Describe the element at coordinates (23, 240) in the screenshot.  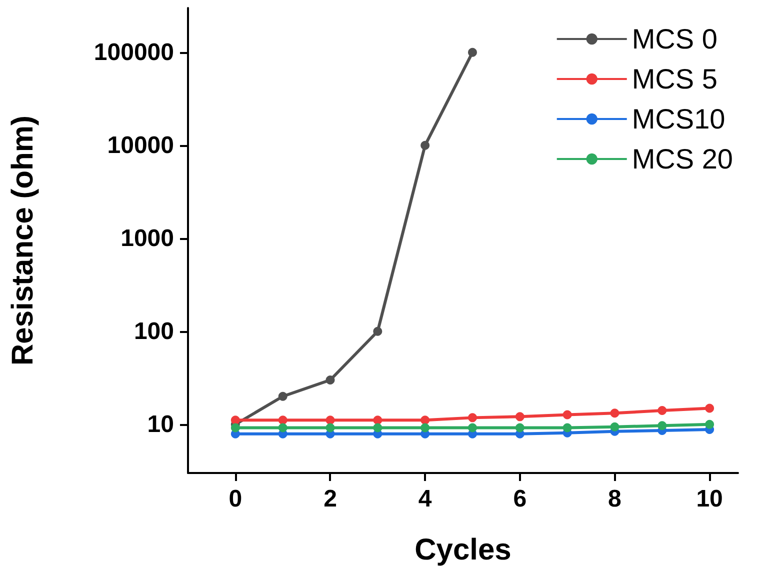
I see `y-axis-title: Resistance (ohm)` at that location.